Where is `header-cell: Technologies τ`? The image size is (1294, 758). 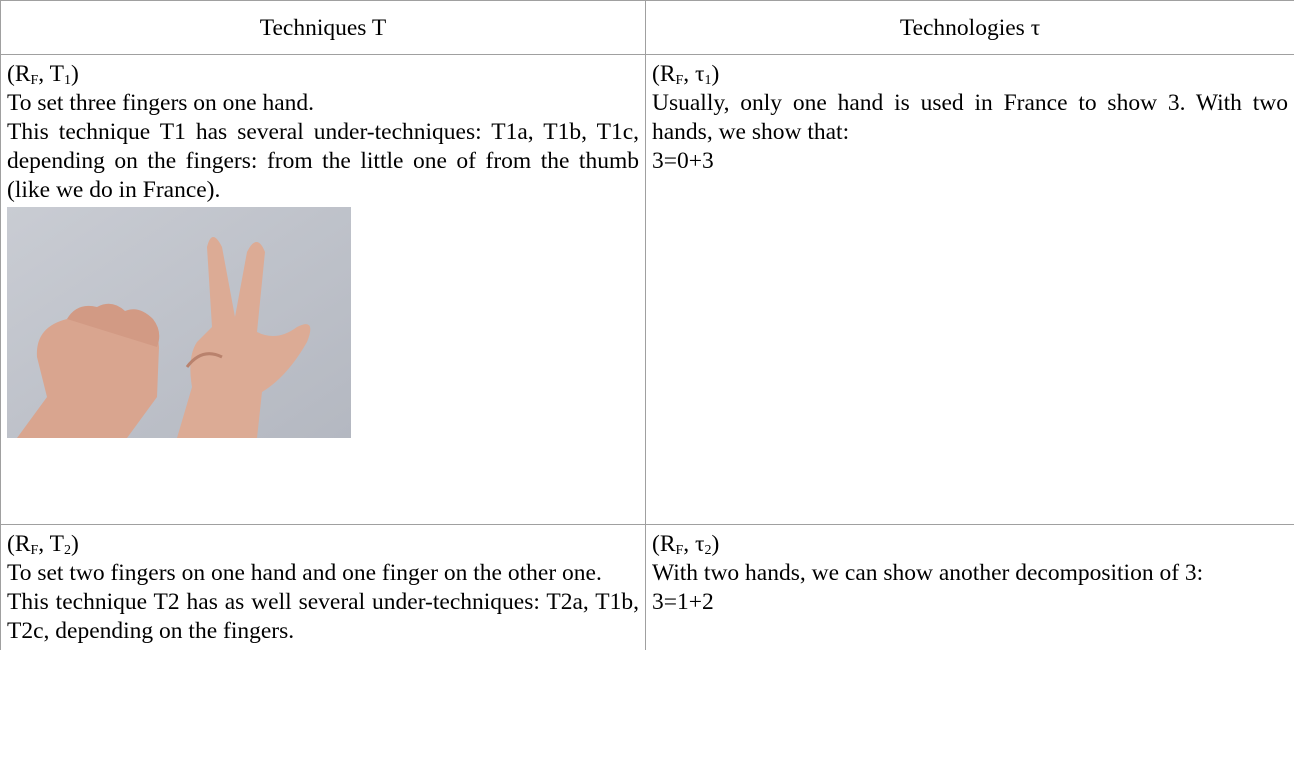 header-cell: Technologies τ is located at coordinates (969, 27).